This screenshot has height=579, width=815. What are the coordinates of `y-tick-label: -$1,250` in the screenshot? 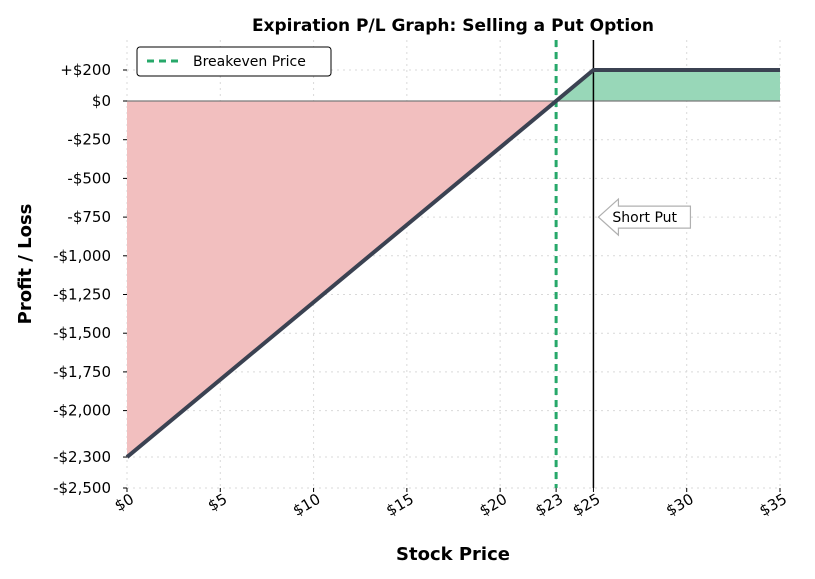 It's located at (82, 295).